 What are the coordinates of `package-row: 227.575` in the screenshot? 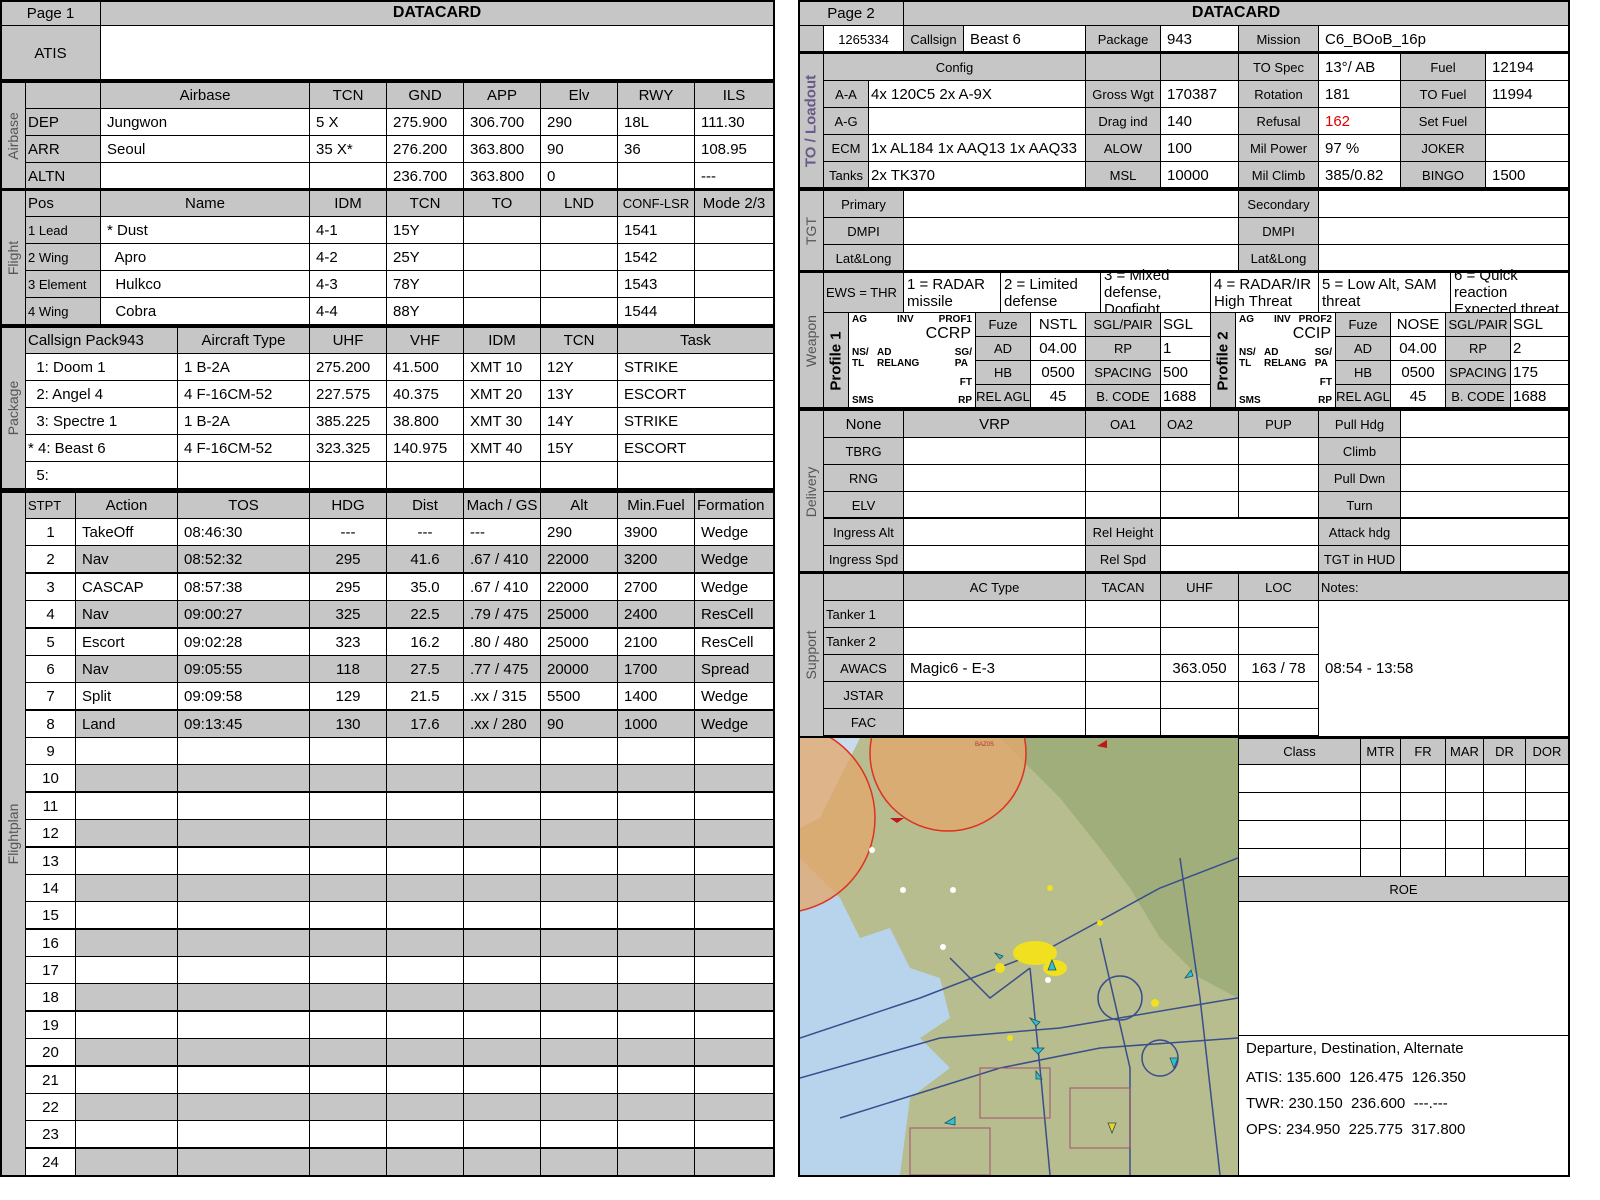 It's located at (348, 394).